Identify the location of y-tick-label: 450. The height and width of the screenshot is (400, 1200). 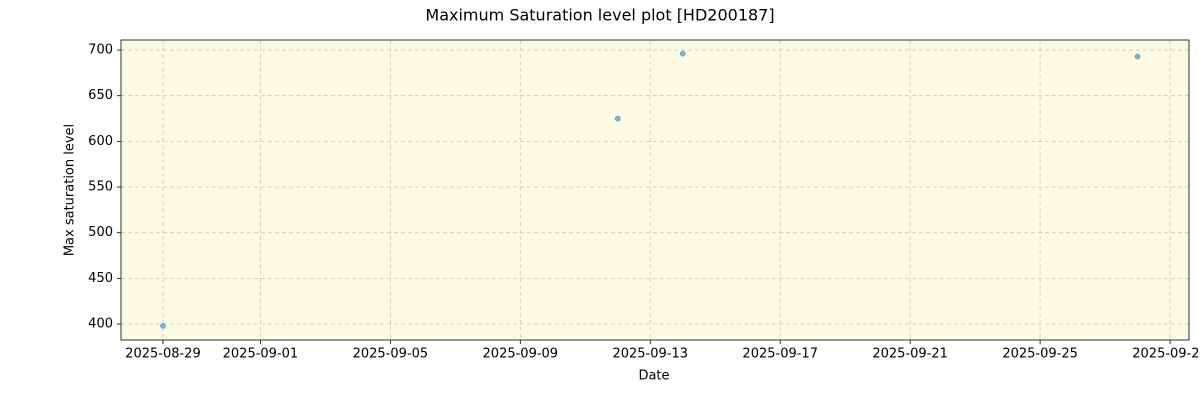
(100, 278).